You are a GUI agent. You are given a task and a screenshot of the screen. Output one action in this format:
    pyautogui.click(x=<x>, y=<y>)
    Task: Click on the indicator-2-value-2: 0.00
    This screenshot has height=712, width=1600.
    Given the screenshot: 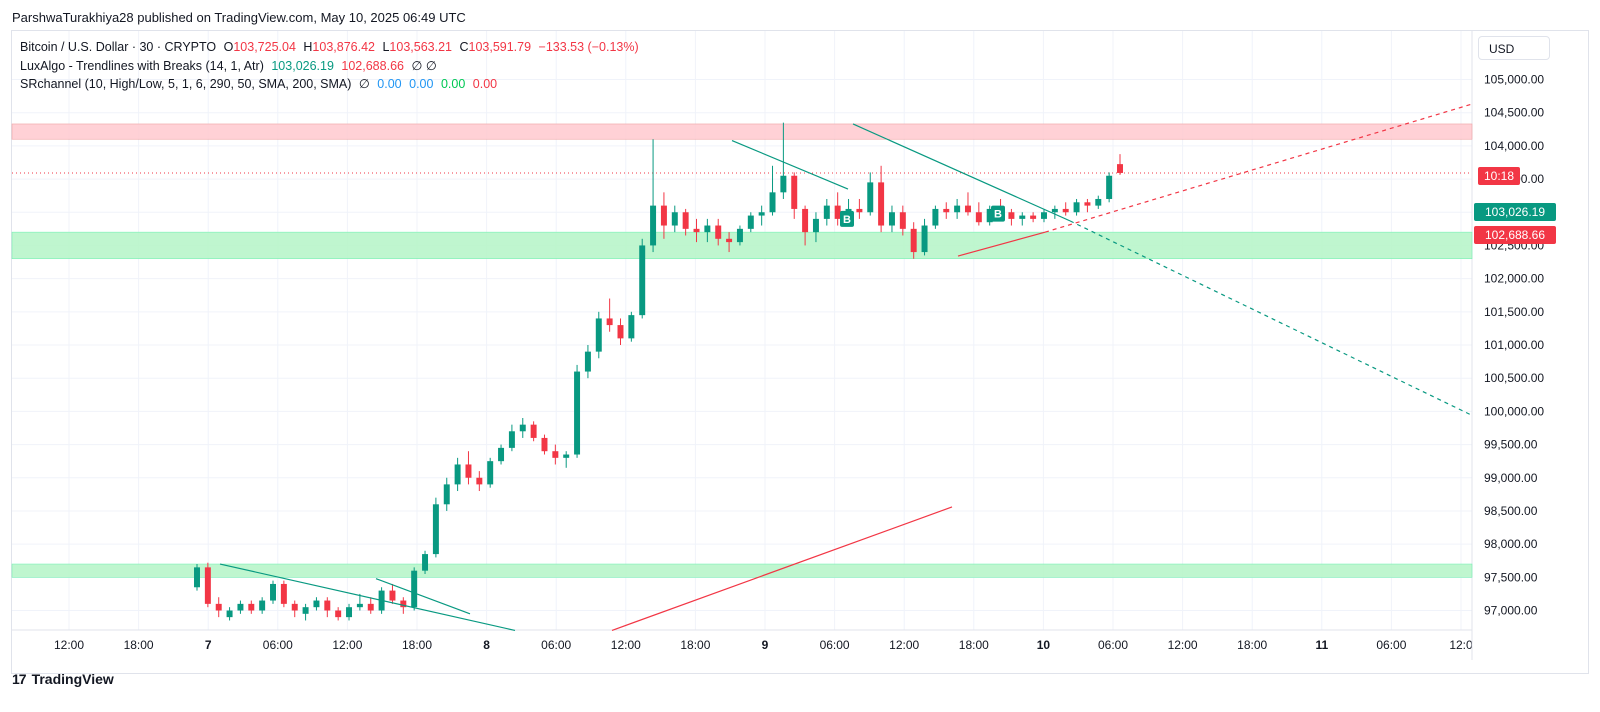 What is the action you would take?
    pyautogui.click(x=421, y=84)
    